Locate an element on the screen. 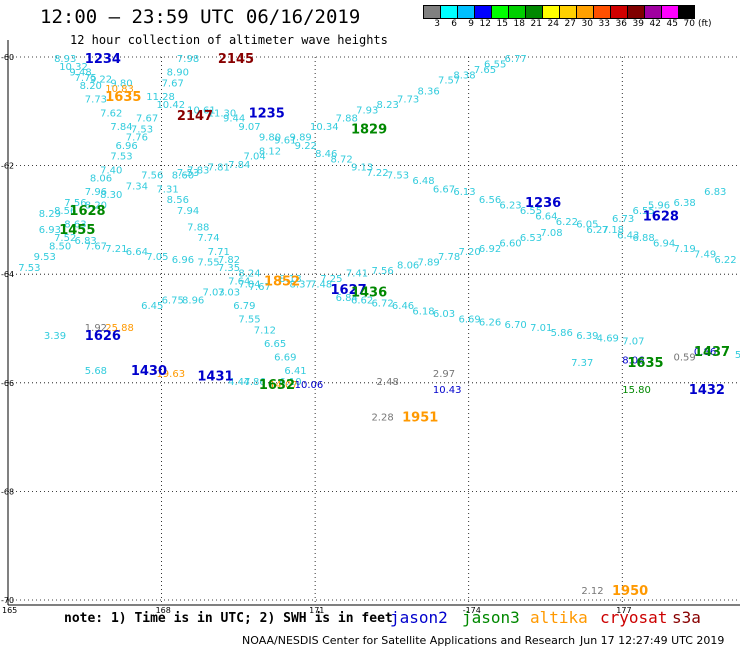 Image resolution: width=740 pixels, height=650 pixels. generated-timestamp: Jun 17 12:27:49 UTC 2019 is located at coordinates (652, 640).